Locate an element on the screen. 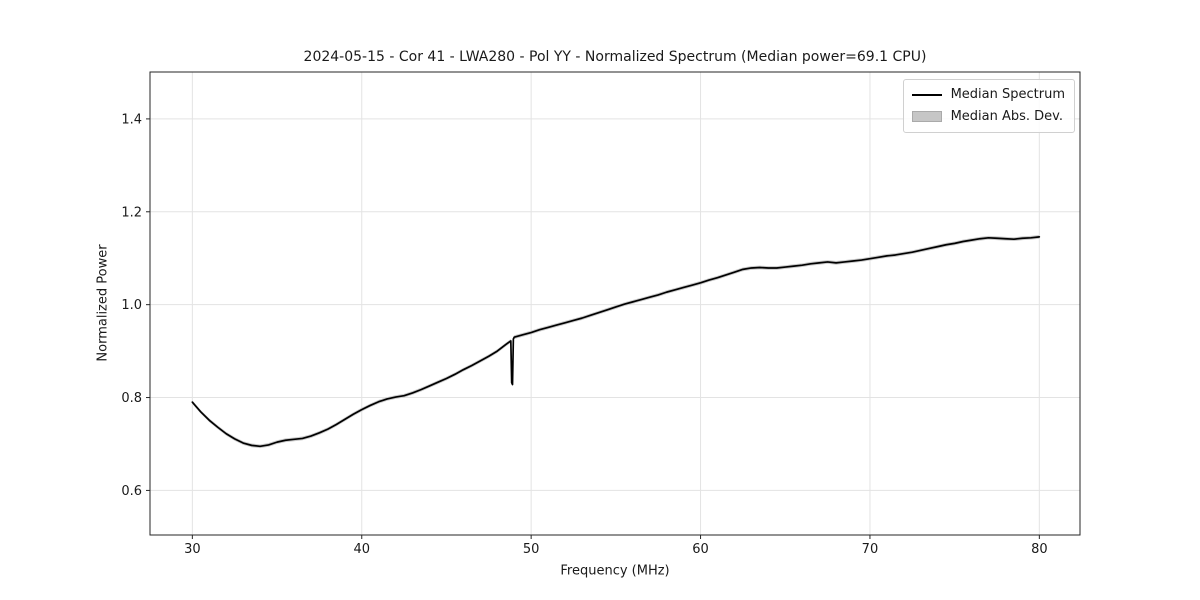 This screenshot has width=1200, height=600. x-tick-label: 30 is located at coordinates (192, 549).